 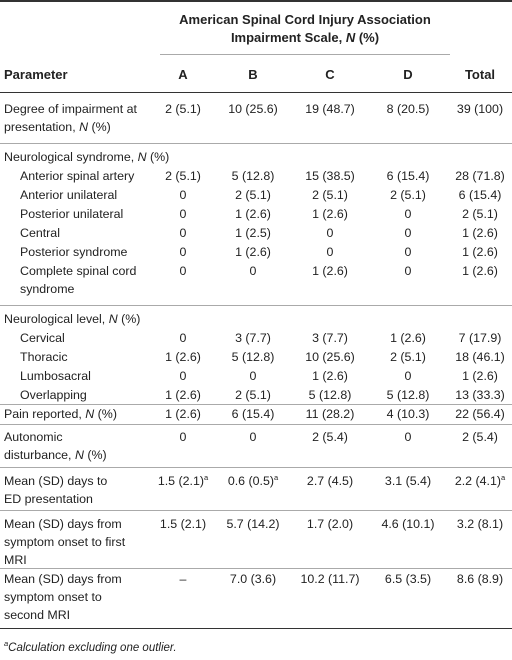 I want to click on cell-b: 0, so click(x=253, y=437).